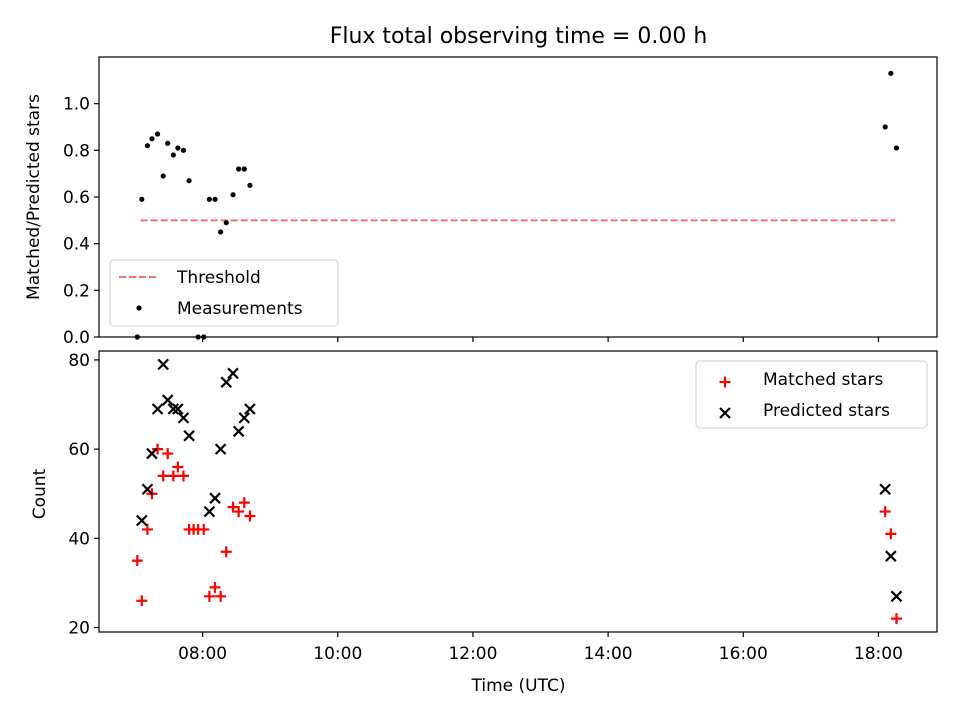 The height and width of the screenshot is (720, 960). What do you see at coordinates (40, 493) in the screenshot?
I see `count-panel-y-label: Count` at bounding box center [40, 493].